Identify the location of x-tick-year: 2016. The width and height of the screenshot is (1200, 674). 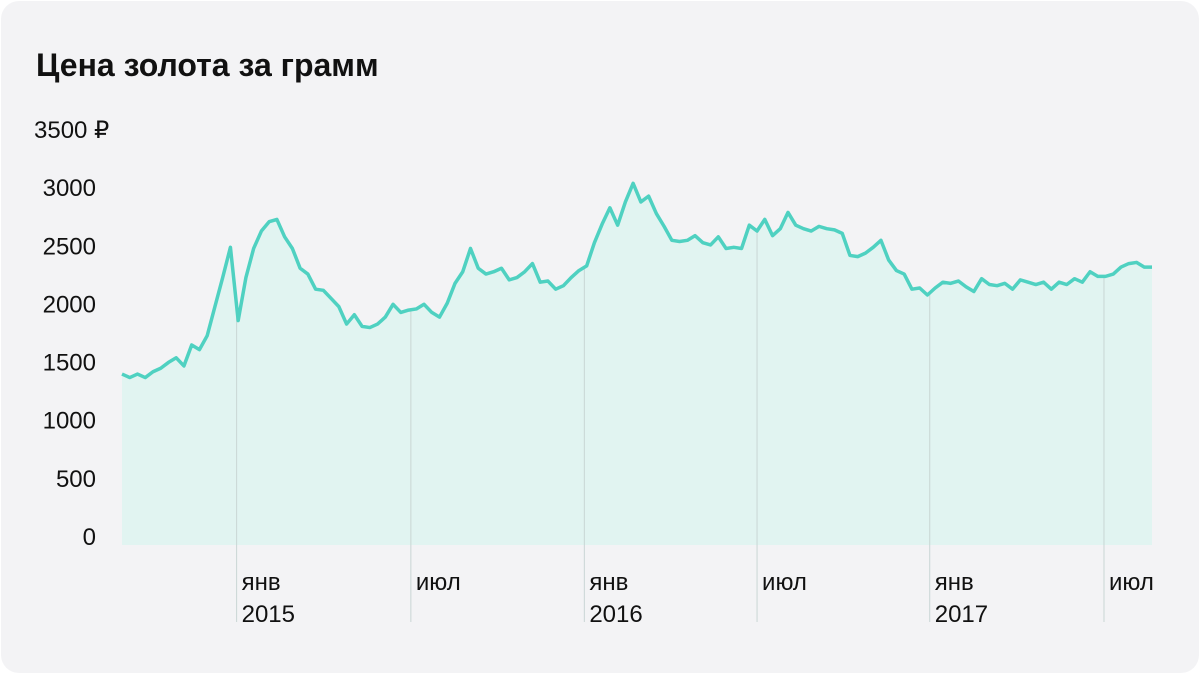
(615, 614).